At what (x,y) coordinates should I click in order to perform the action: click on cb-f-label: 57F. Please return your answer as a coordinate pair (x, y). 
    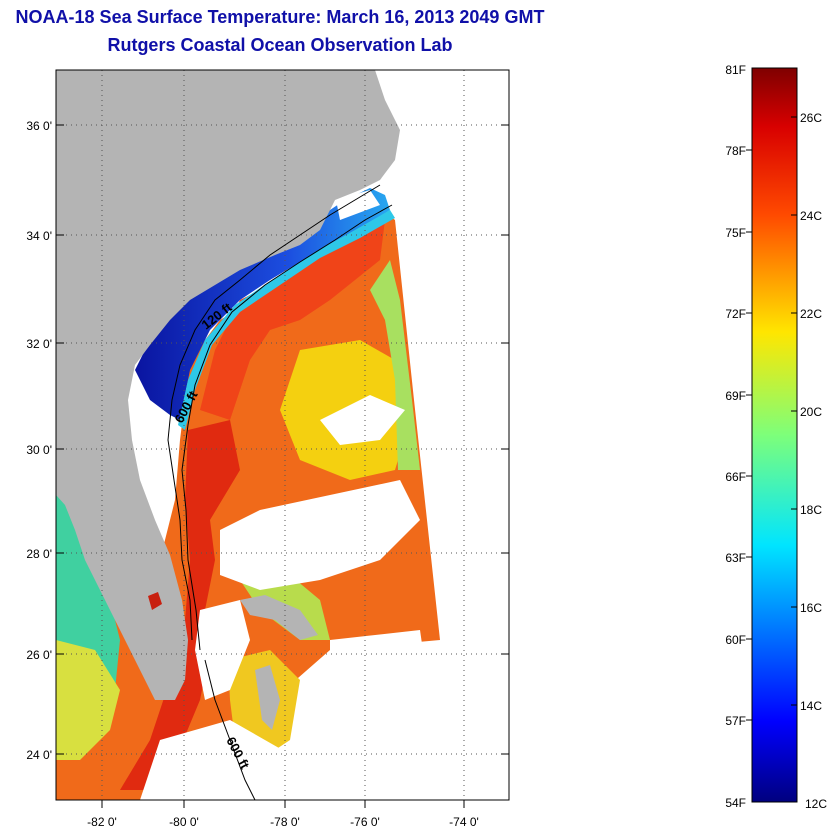
    Looking at the image, I should click on (735, 721).